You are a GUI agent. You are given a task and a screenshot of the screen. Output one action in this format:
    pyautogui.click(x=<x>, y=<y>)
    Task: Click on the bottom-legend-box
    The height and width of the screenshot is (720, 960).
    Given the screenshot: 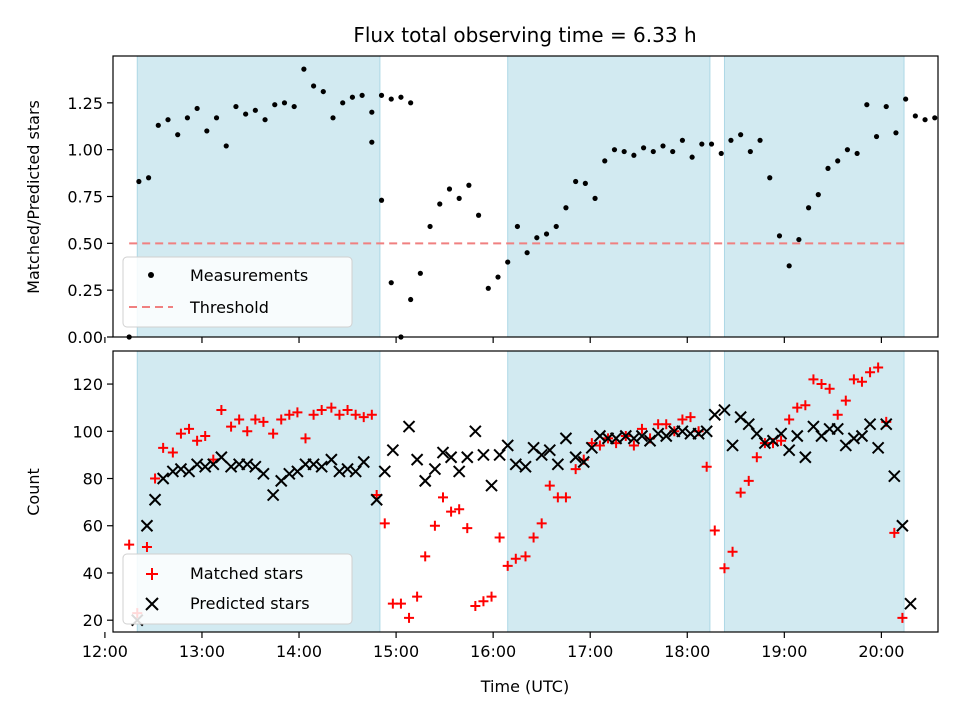 What is the action you would take?
    pyautogui.click(x=237, y=589)
    